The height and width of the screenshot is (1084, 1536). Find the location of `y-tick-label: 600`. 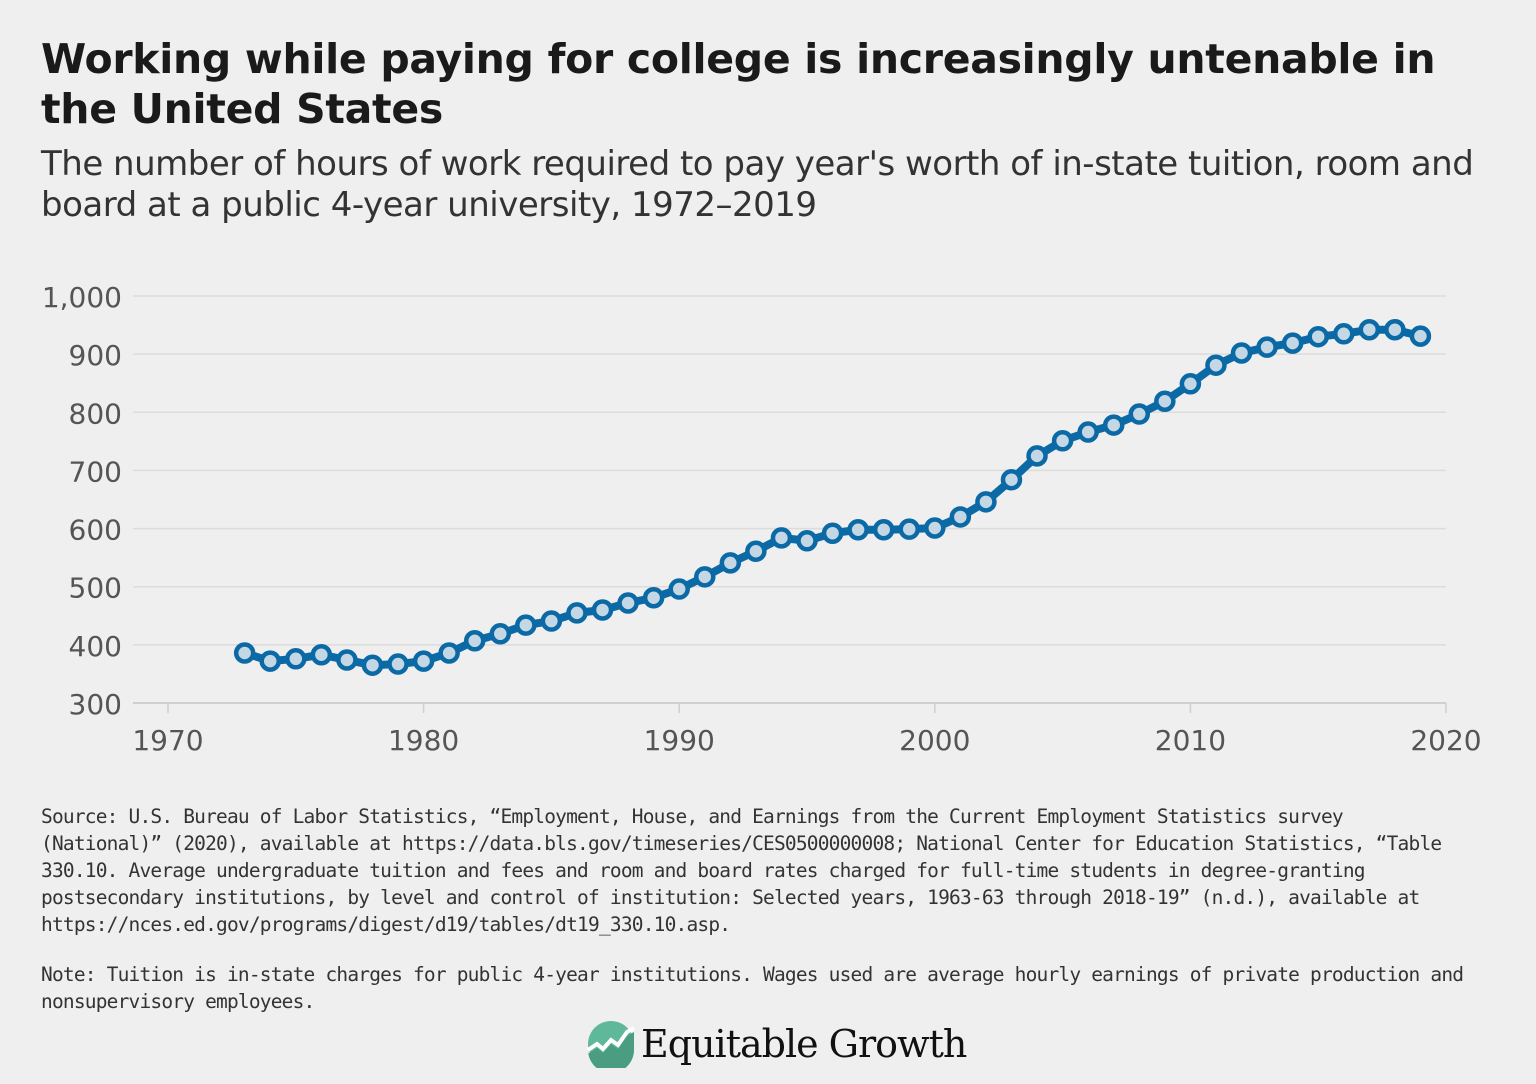

y-tick-label: 600 is located at coordinates (95, 530).